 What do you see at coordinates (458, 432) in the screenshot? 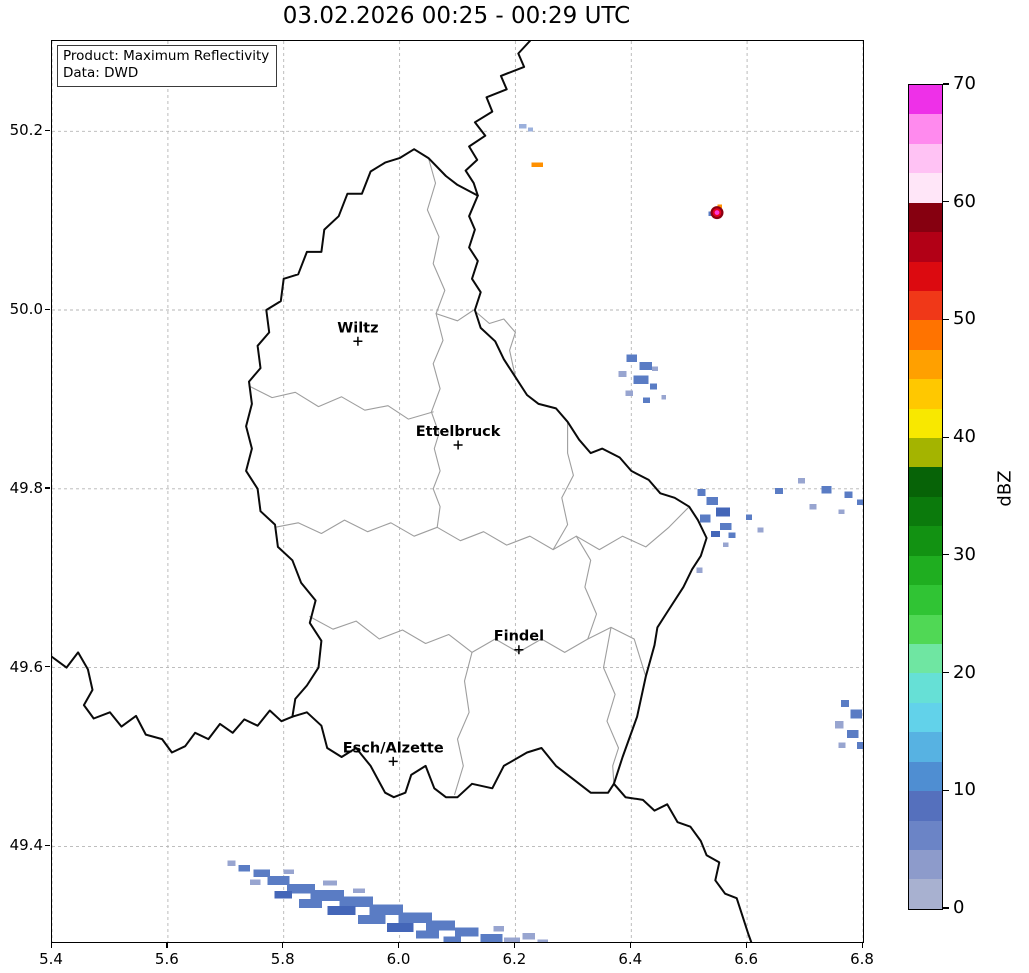
I see `city-label: Ettelbruck` at bounding box center [458, 432].